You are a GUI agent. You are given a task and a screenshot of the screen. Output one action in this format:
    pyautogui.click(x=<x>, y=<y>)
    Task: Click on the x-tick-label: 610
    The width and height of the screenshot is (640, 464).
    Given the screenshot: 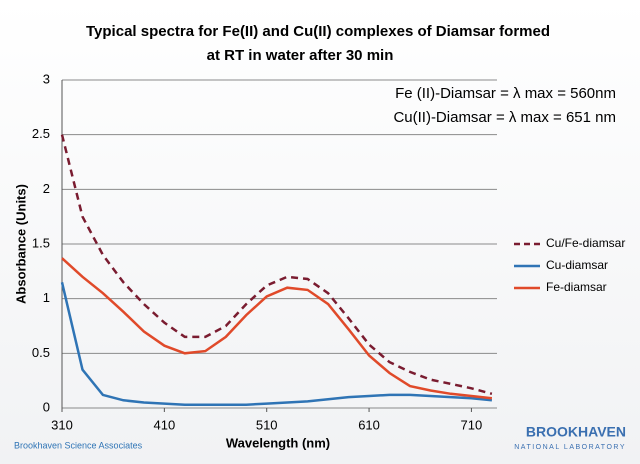 What is the action you would take?
    pyautogui.click(x=369, y=424)
    